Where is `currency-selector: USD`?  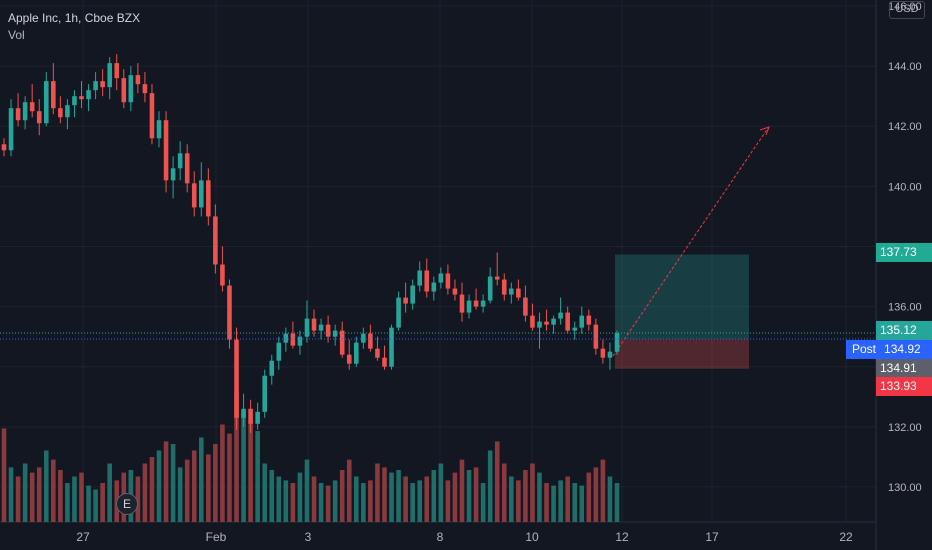 currency-selector: USD is located at coordinates (907, 10).